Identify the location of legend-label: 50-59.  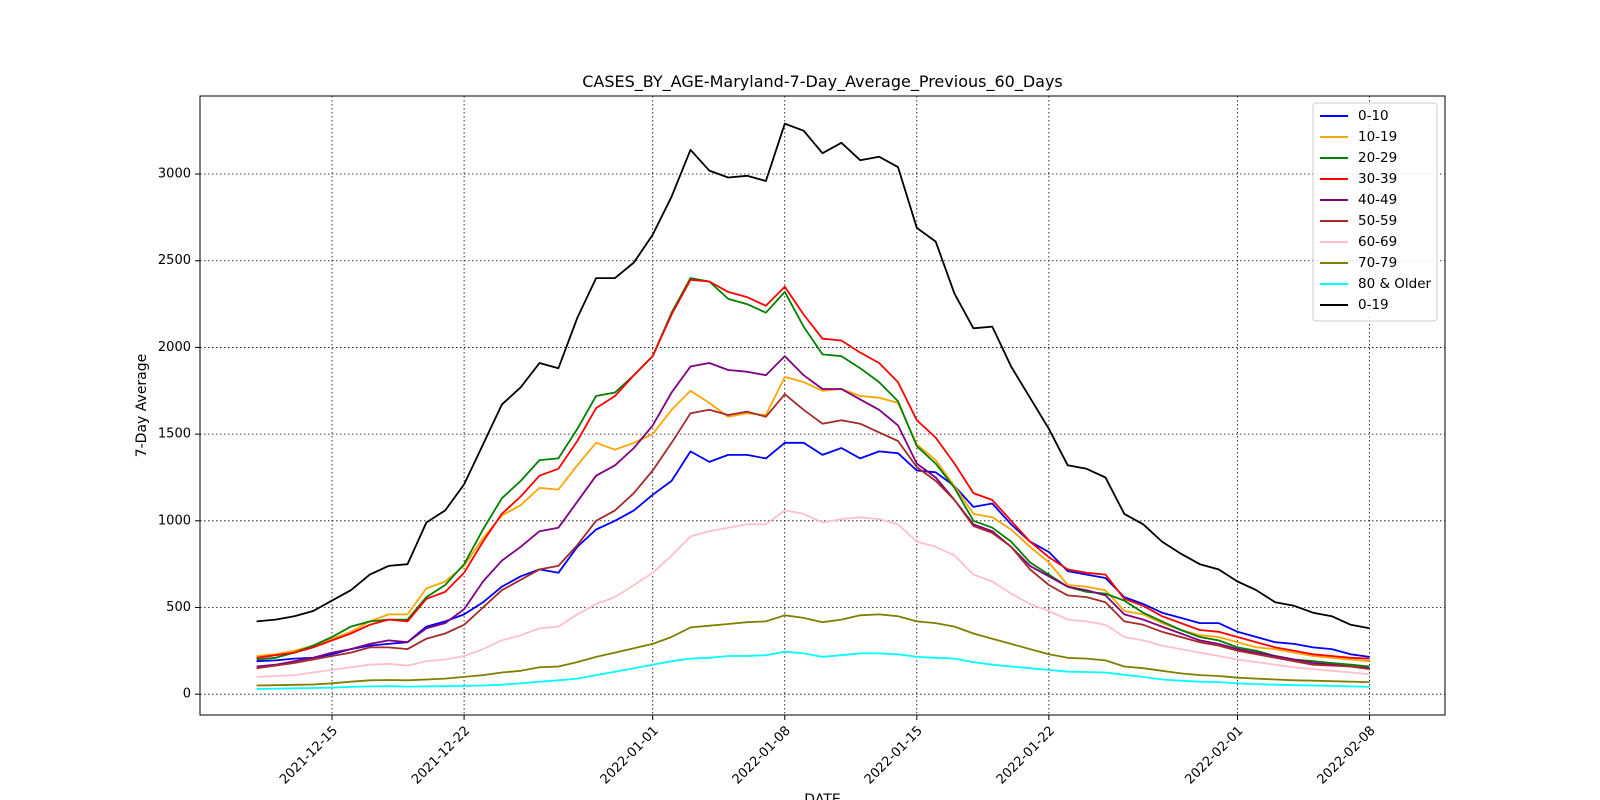
(1377, 221).